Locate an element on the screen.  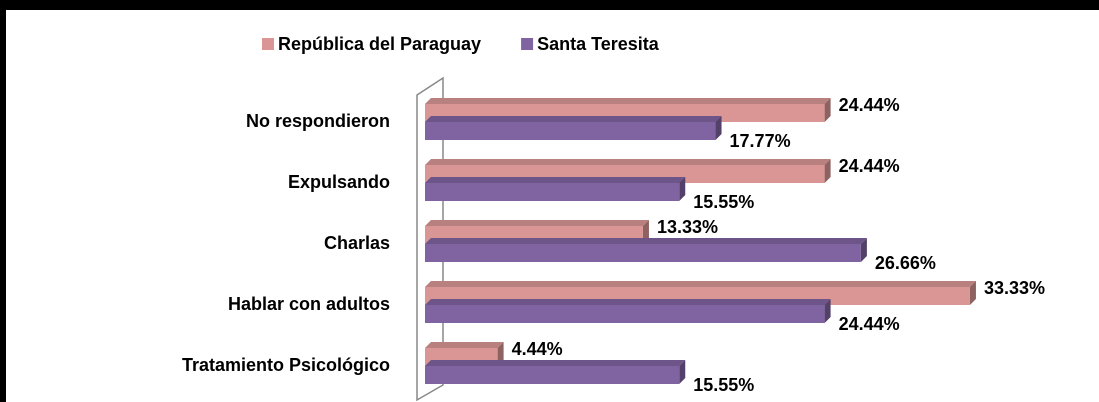
data-label: 4.44% is located at coordinates (537, 349).